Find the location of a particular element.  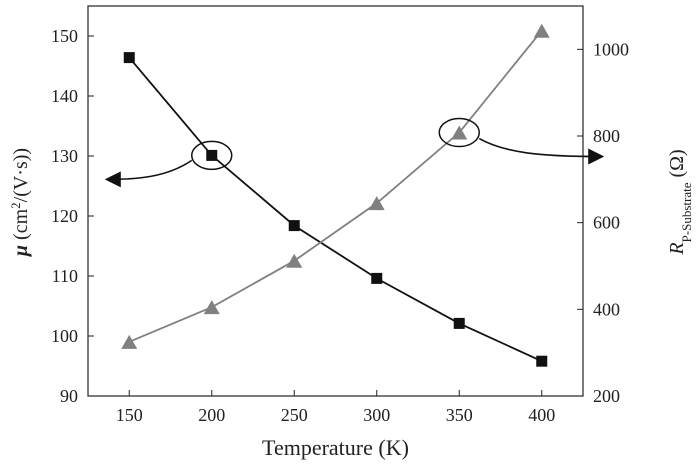

x-tick-label: 150 is located at coordinates (129, 415).